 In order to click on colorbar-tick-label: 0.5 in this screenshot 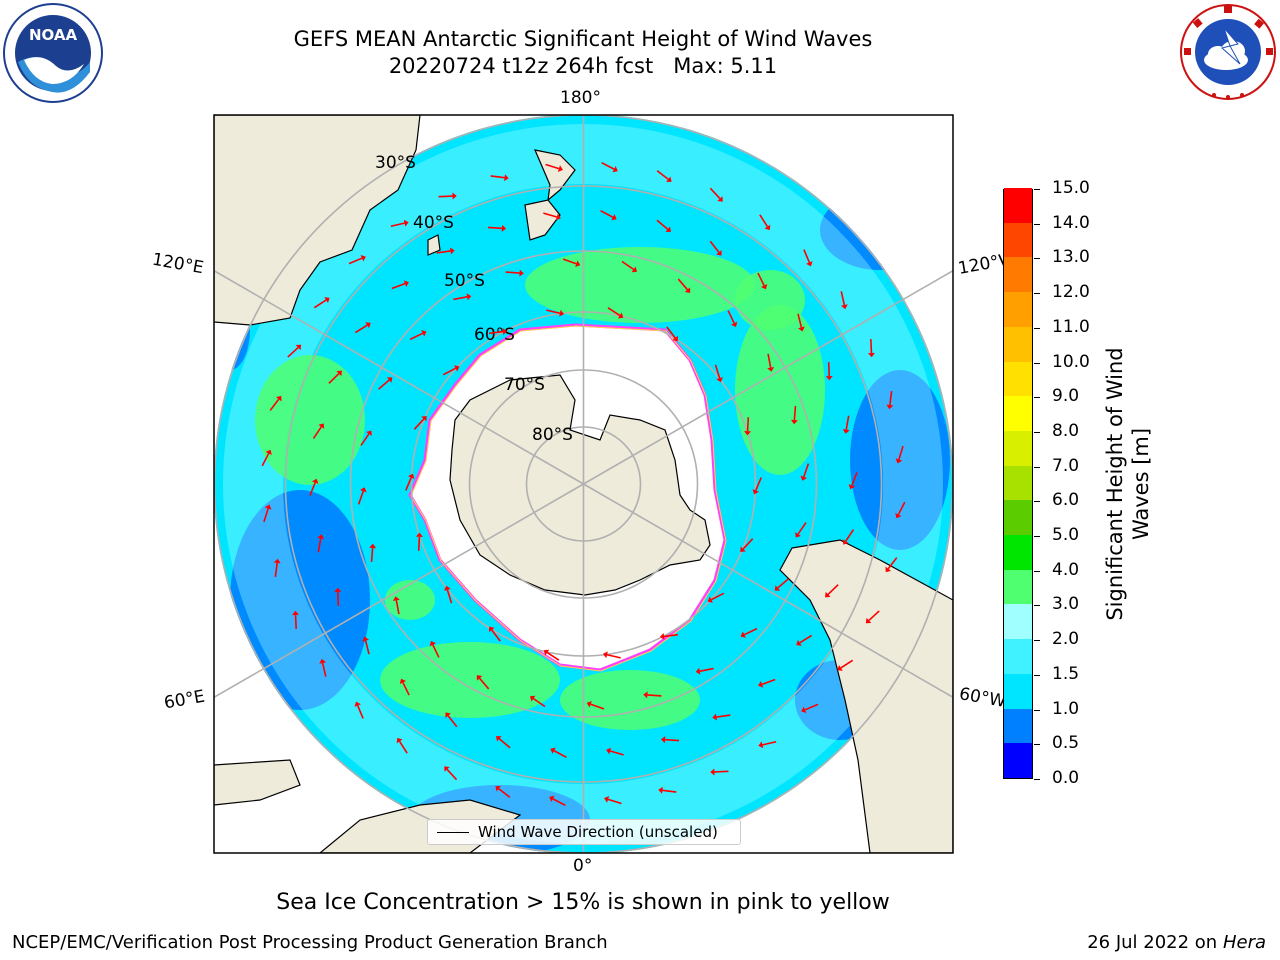, I will do `click(1066, 743)`.